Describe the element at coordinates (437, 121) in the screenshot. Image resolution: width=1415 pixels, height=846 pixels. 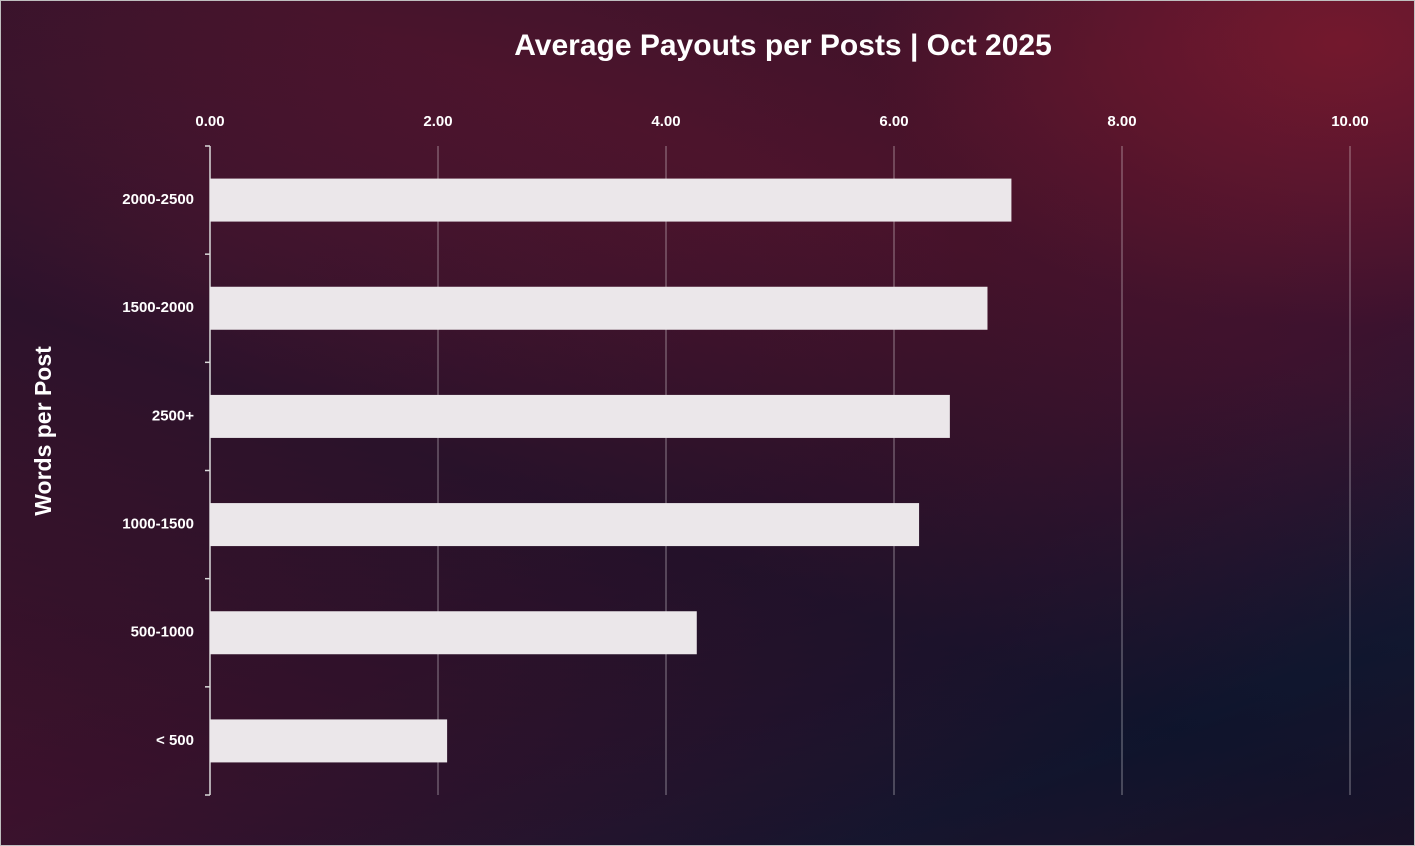
I see `x-tick-label: 2.00` at that location.